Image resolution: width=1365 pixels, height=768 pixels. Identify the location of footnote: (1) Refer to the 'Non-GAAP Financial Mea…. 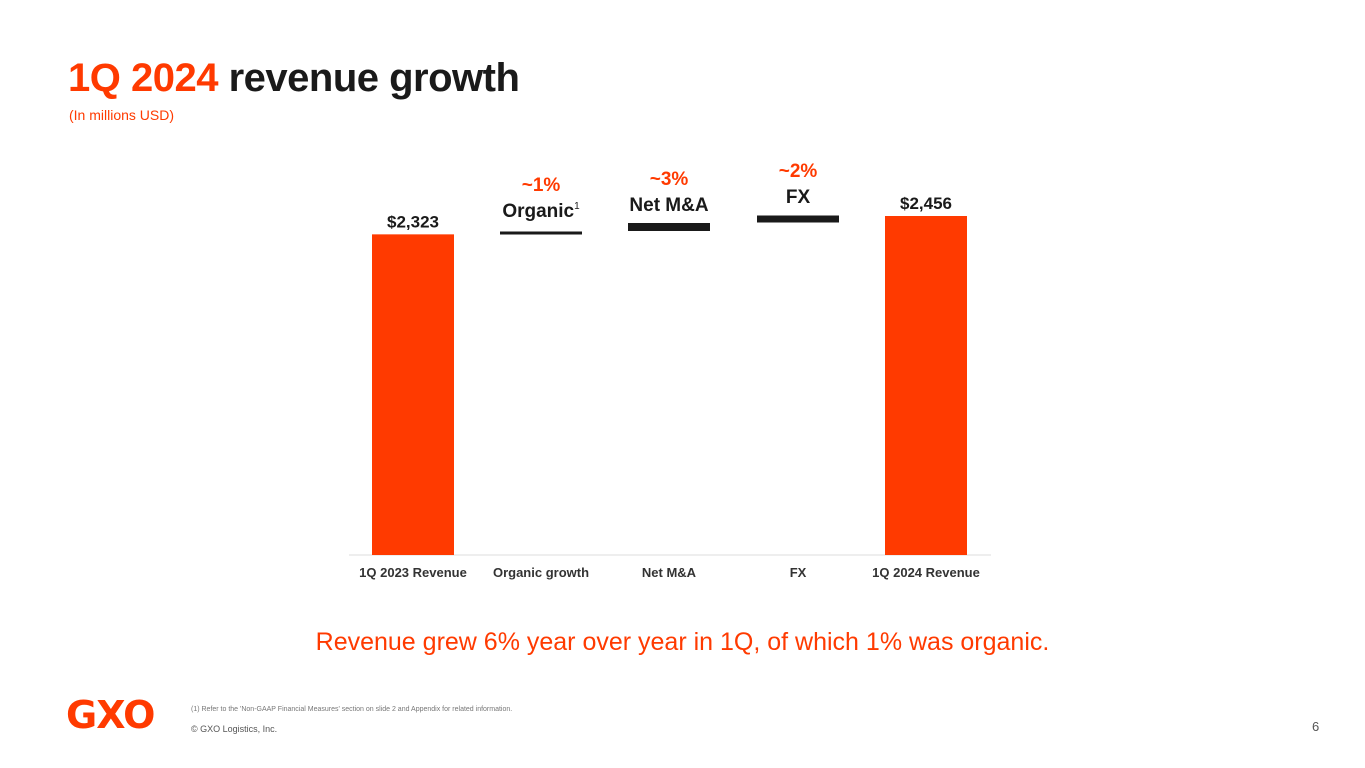
(352, 709).